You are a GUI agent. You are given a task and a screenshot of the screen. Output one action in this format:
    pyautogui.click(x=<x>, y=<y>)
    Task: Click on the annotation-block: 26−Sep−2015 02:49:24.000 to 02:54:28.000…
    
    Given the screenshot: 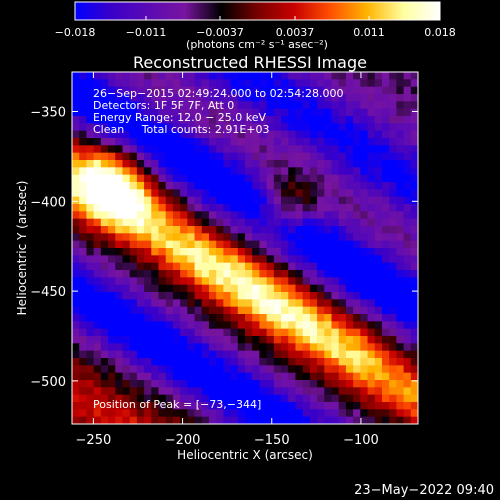 What is the action you would take?
    pyautogui.click(x=218, y=111)
    